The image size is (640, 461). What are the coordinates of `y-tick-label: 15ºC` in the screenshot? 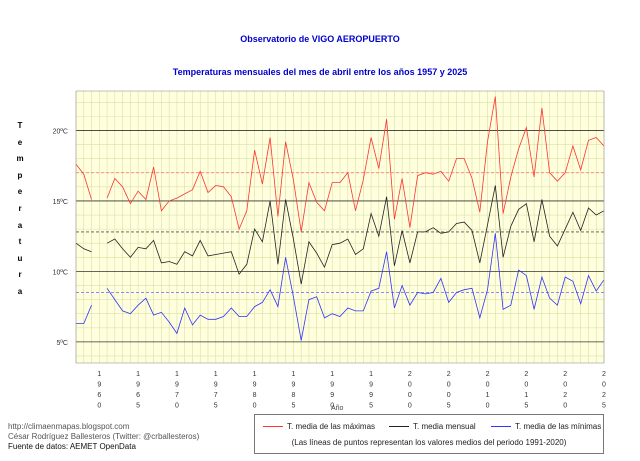 It's located at (60, 202).